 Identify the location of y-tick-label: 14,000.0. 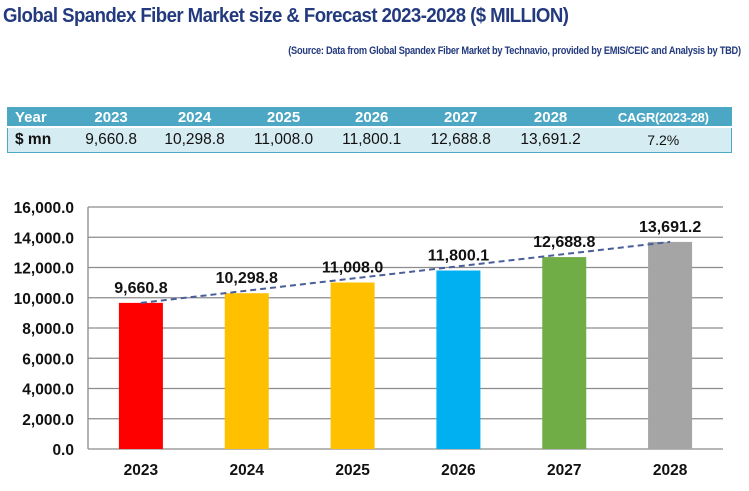
(44, 238).